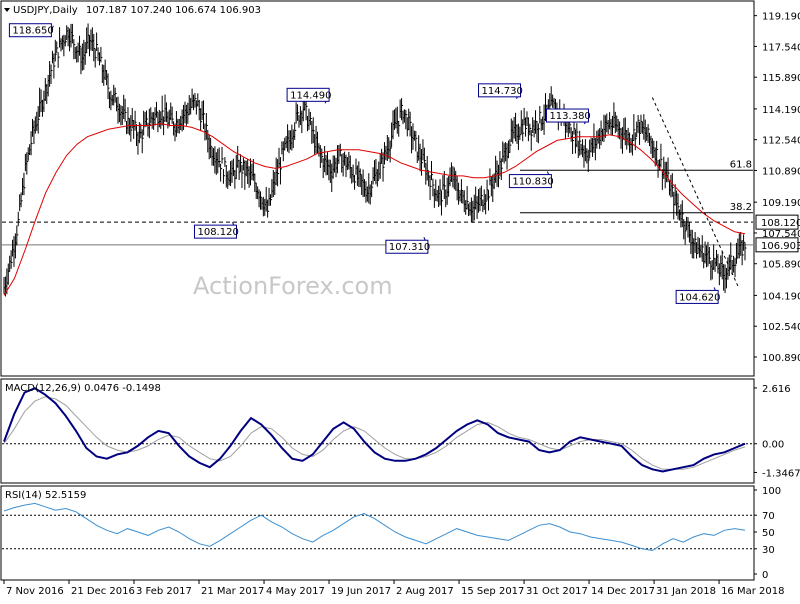 The image size is (800, 604). I want to click on dropdown-triangle-icon, so click(7, 10).